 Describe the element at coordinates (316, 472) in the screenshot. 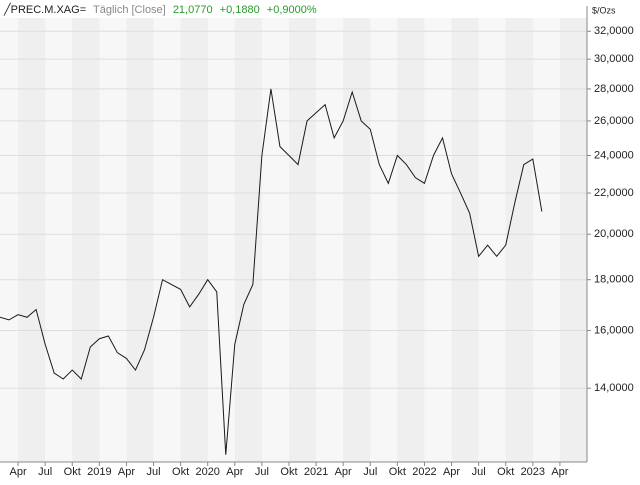

I see `x-tick-label: 2021` at that location.